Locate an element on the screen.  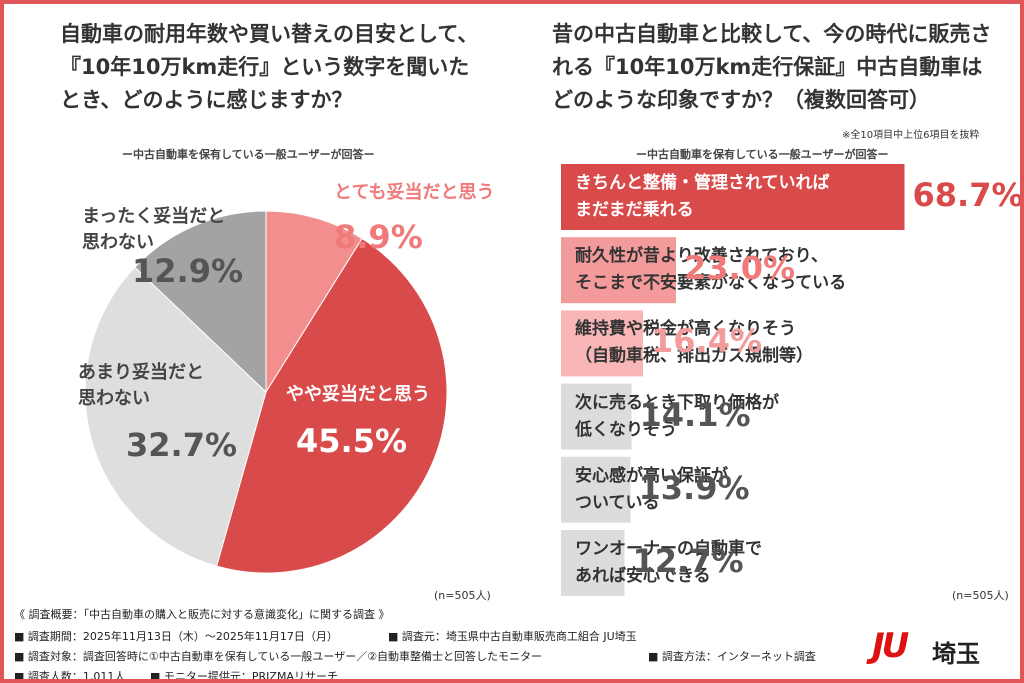
bar-note: (n=505人) is located at coordinates (980, 595).